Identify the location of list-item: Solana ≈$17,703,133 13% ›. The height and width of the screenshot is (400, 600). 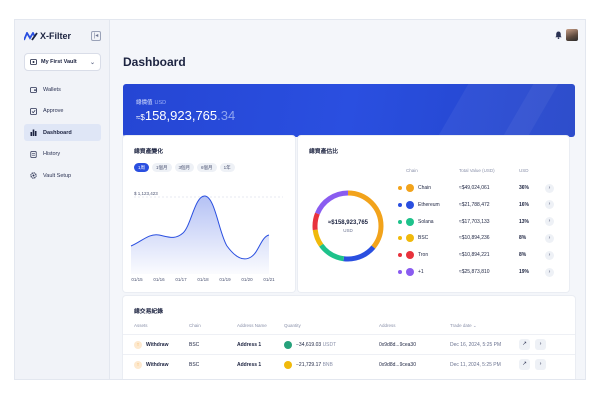
(432, 222).